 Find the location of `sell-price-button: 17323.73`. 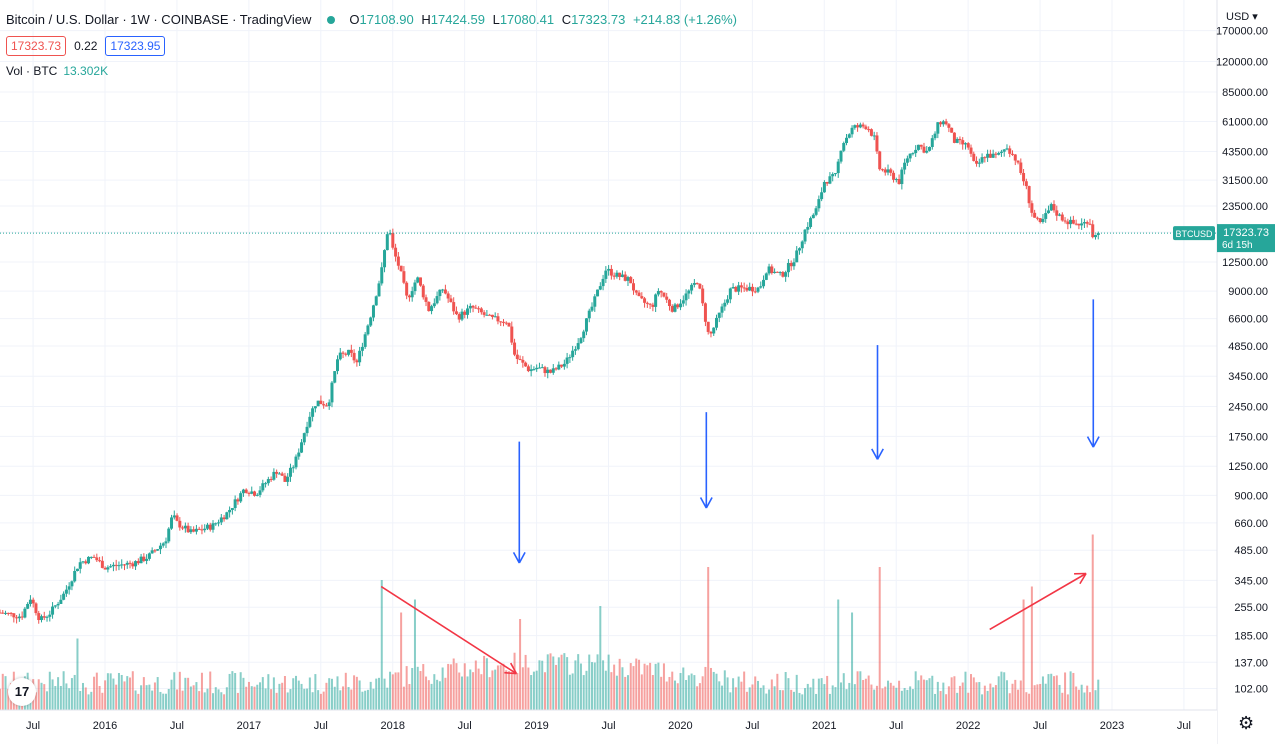

sell-price-button: 17323.73 is located at coordinates (36, 46).